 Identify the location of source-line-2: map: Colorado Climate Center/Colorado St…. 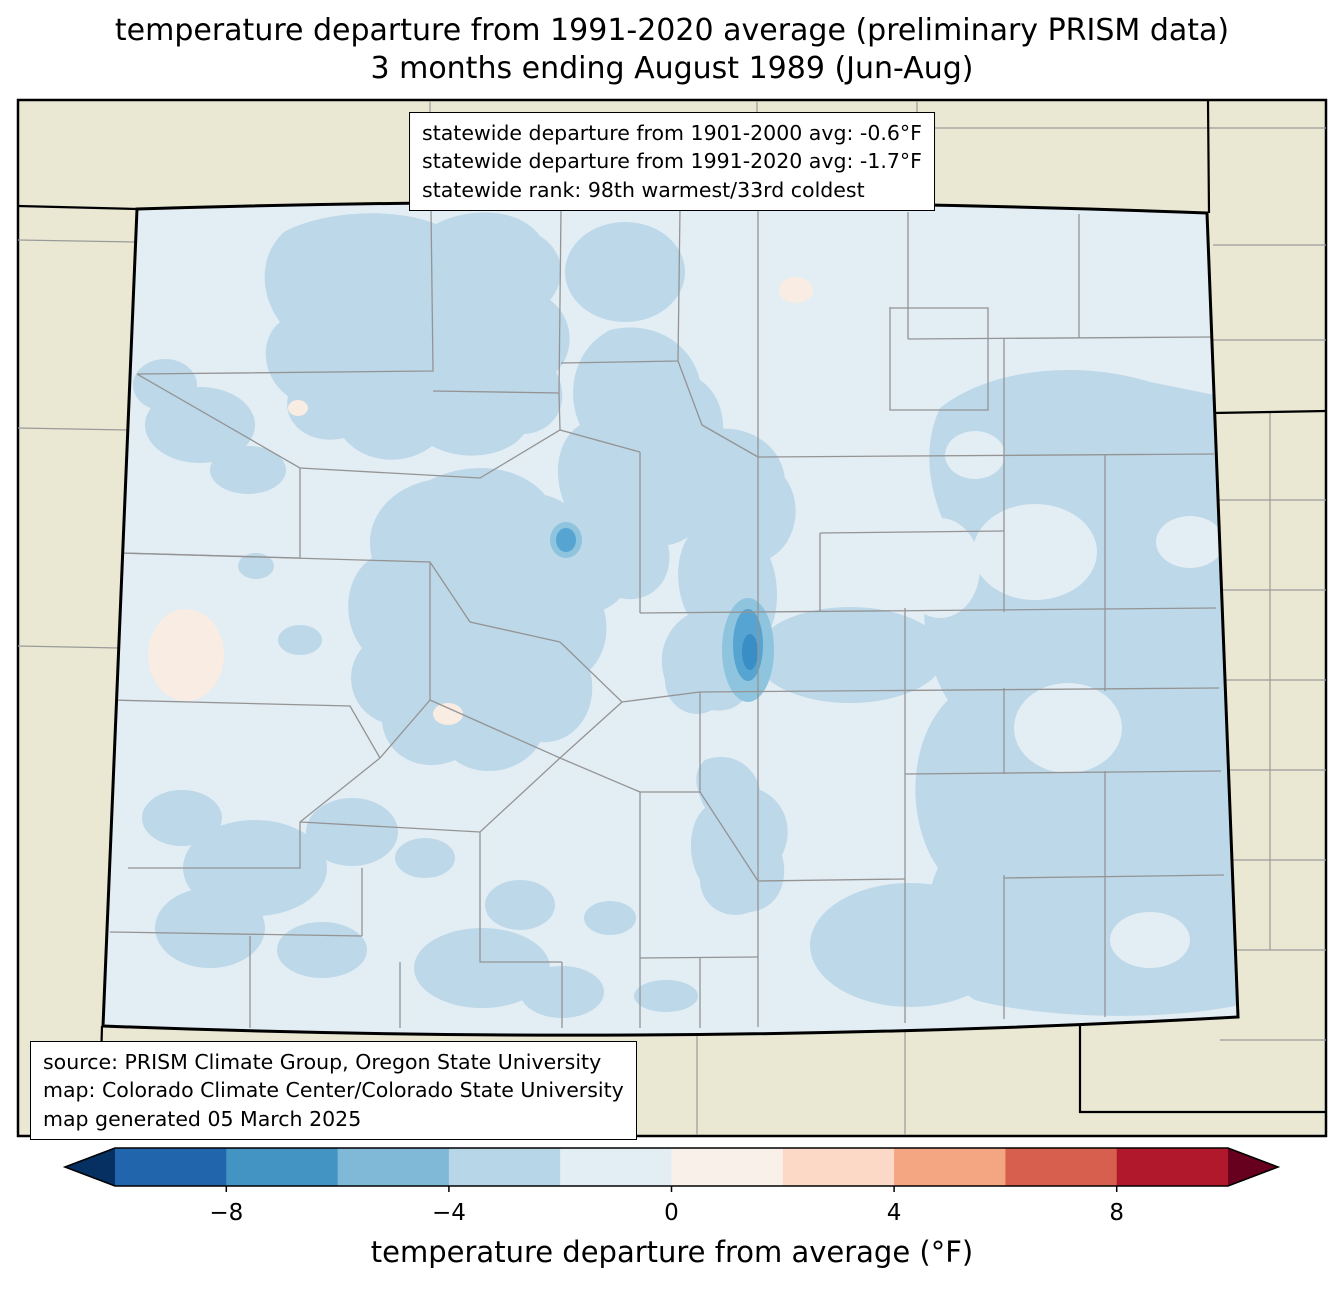
(333, 1090).